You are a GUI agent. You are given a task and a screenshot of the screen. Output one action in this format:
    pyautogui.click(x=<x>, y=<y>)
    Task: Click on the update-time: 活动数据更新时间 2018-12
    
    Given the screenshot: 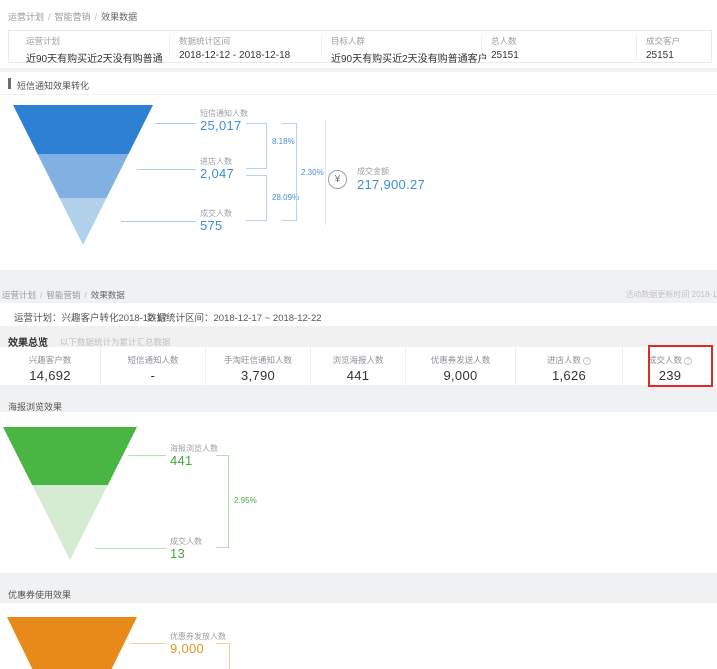 What is the action you would take?
    pyautogui.click(x=671, y=294)
    